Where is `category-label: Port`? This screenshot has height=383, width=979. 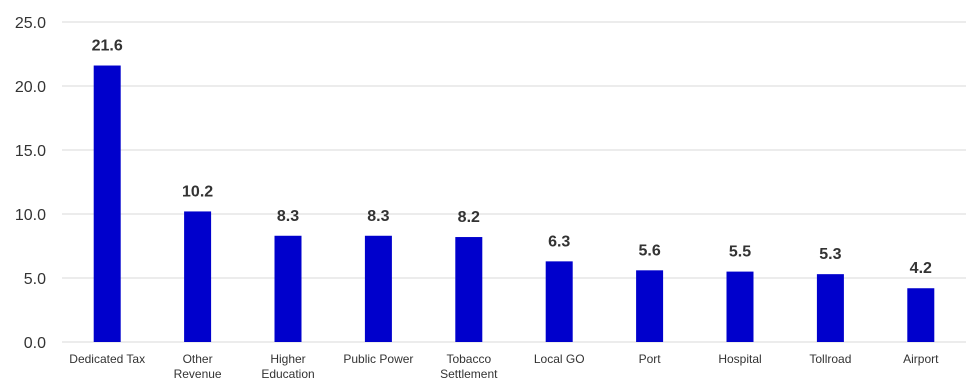
category-label: Port is located at coordinates (650, 359).